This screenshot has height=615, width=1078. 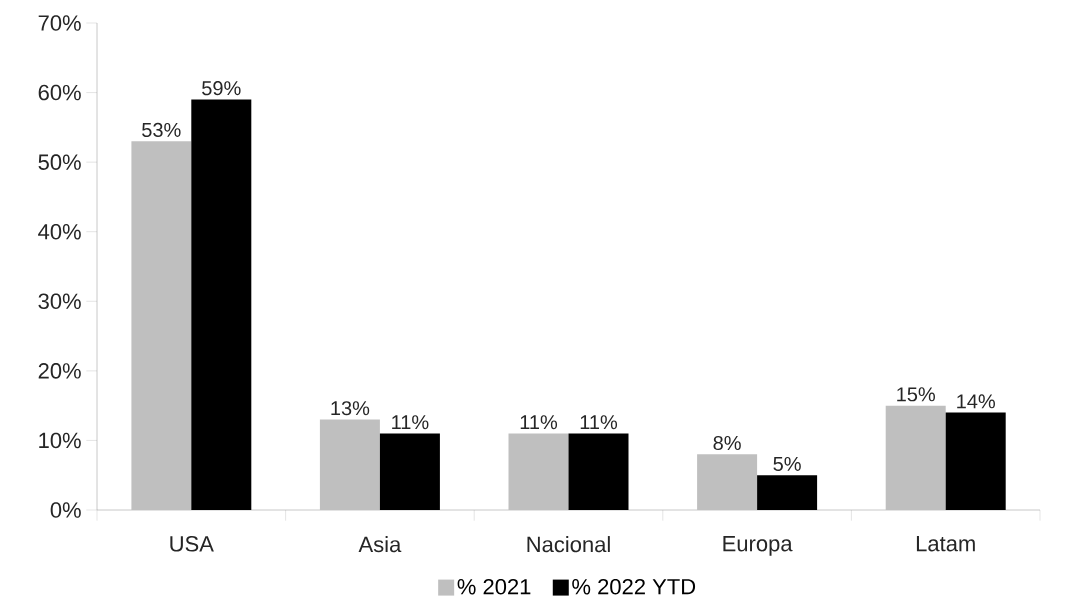 I want to click on data-label: 53%, so click(x=161, y=129).